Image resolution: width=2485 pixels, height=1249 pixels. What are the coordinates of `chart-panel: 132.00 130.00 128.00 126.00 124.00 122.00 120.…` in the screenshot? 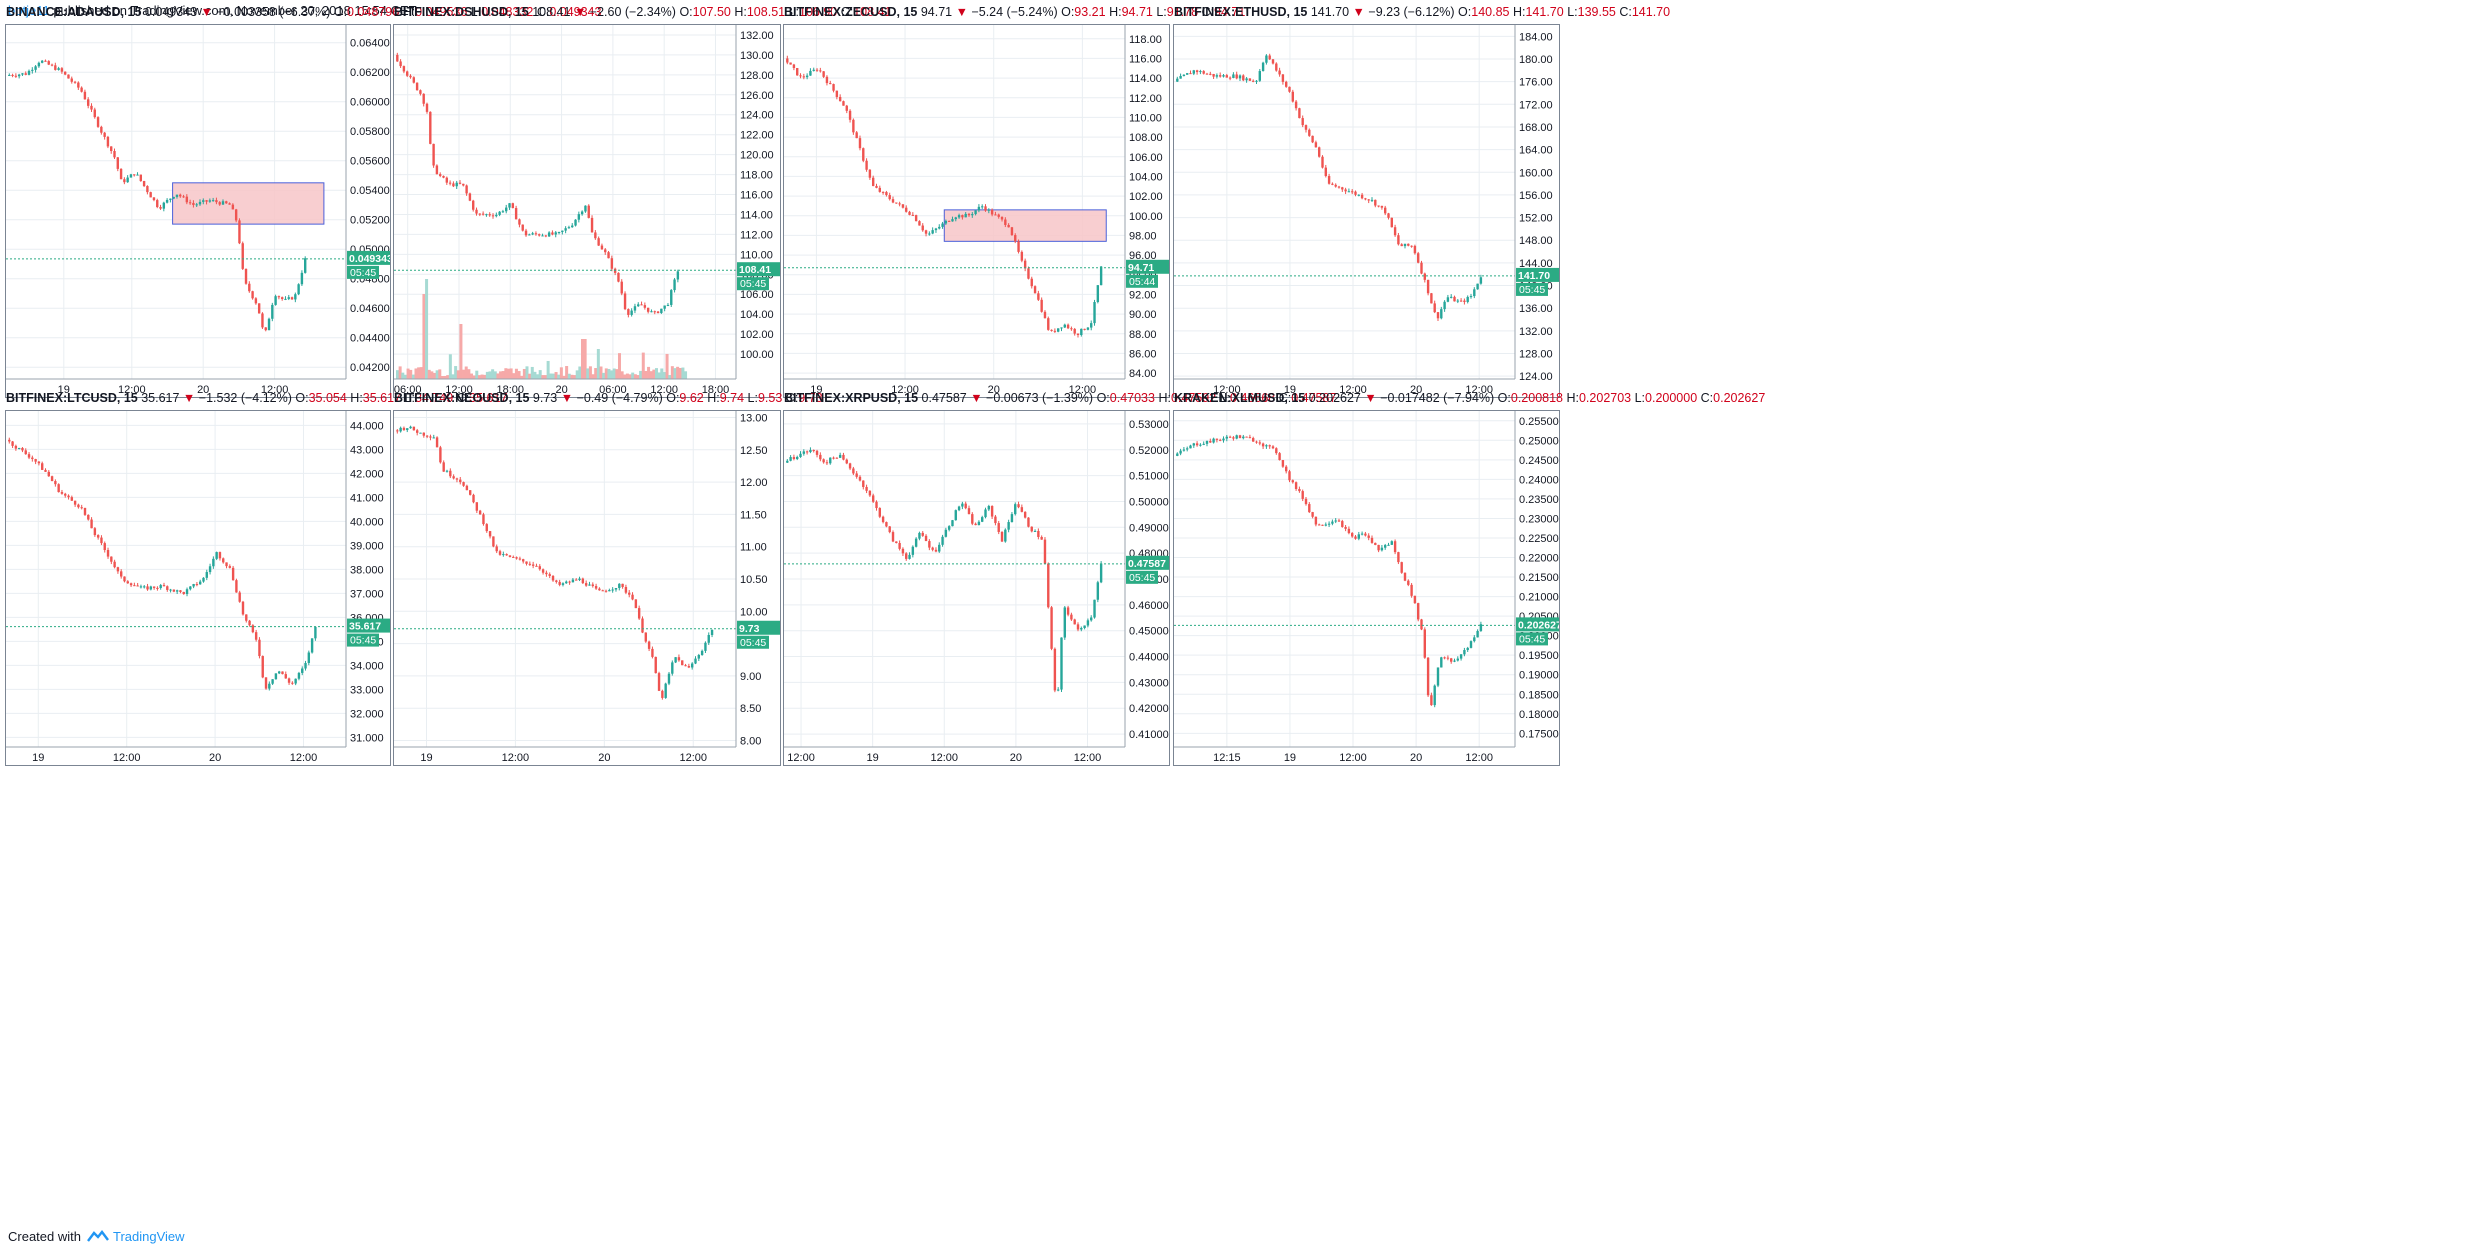 It's located at (587, 211).